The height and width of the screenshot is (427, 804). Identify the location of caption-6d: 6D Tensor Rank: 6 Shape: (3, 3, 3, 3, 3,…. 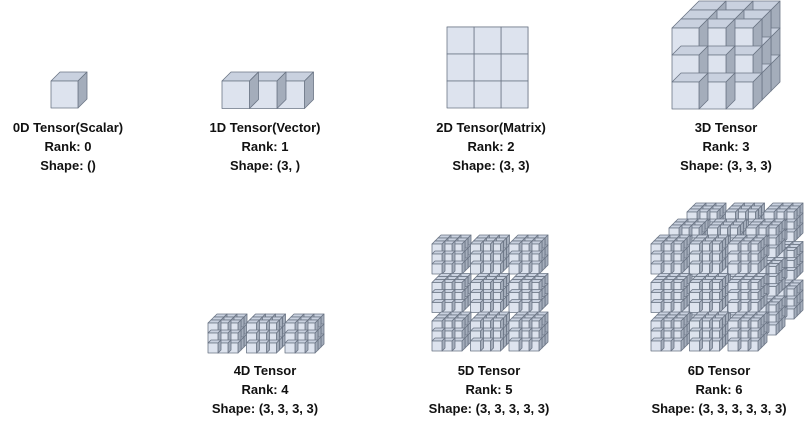
(711, 389).